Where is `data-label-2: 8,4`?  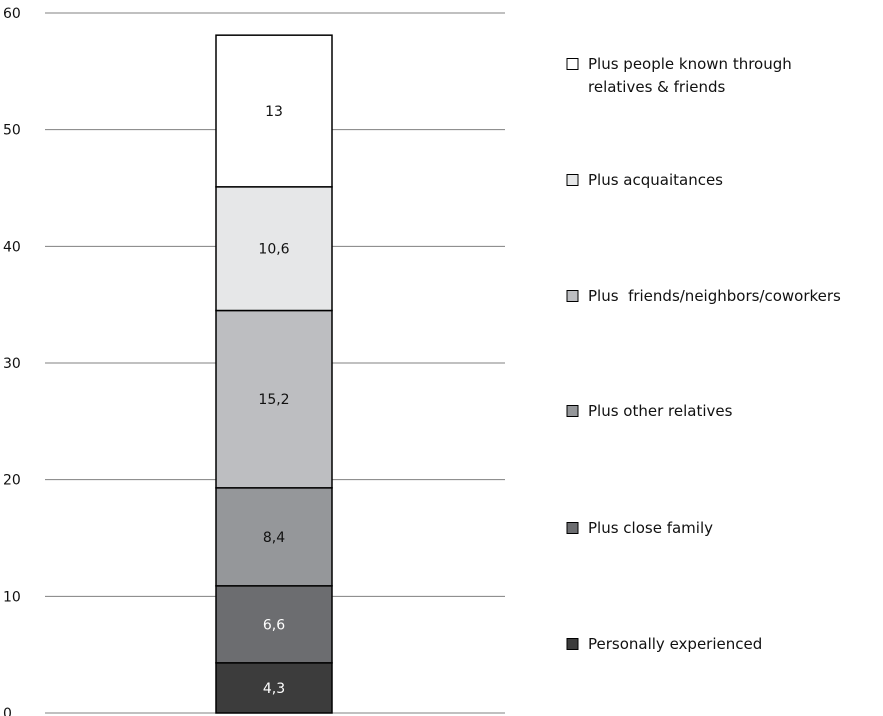
data-label-2: 8,4 is located at coordinates (274, 538).